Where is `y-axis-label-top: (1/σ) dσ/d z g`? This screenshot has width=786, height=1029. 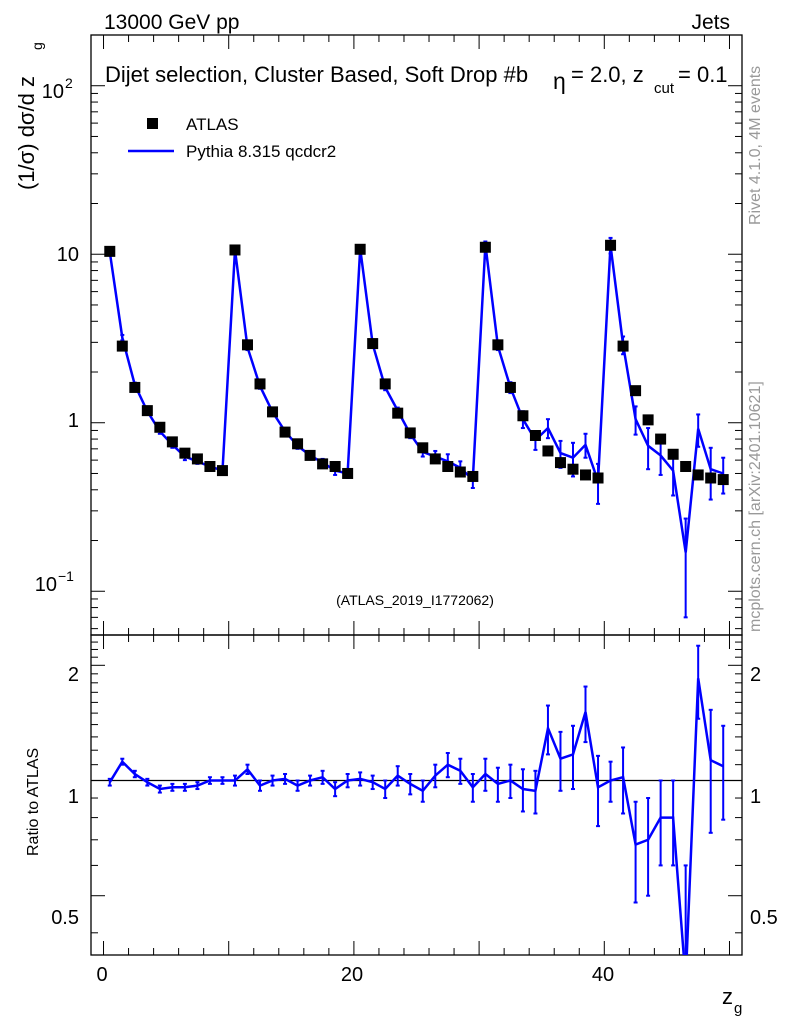
y-axis-label-top: (1/σ) dσ/d z g is located at coordinates (29, 116).